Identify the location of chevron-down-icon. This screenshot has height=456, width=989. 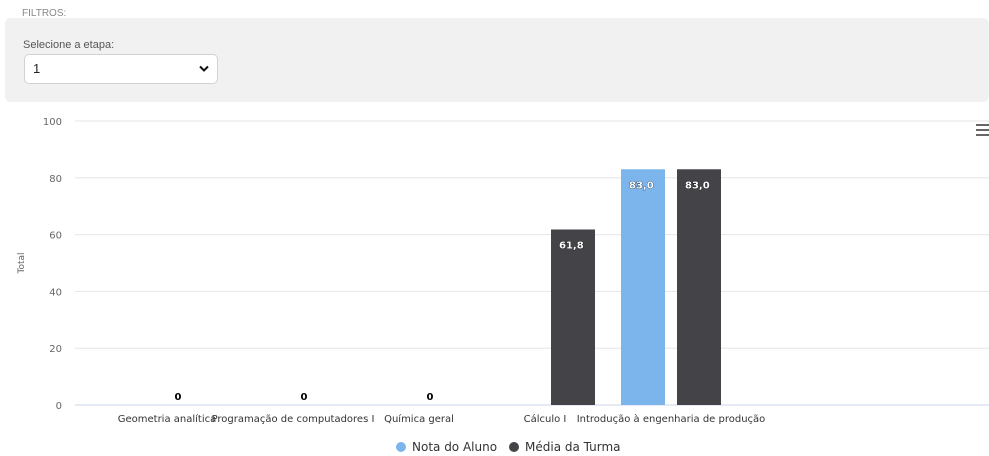
(204, 68).